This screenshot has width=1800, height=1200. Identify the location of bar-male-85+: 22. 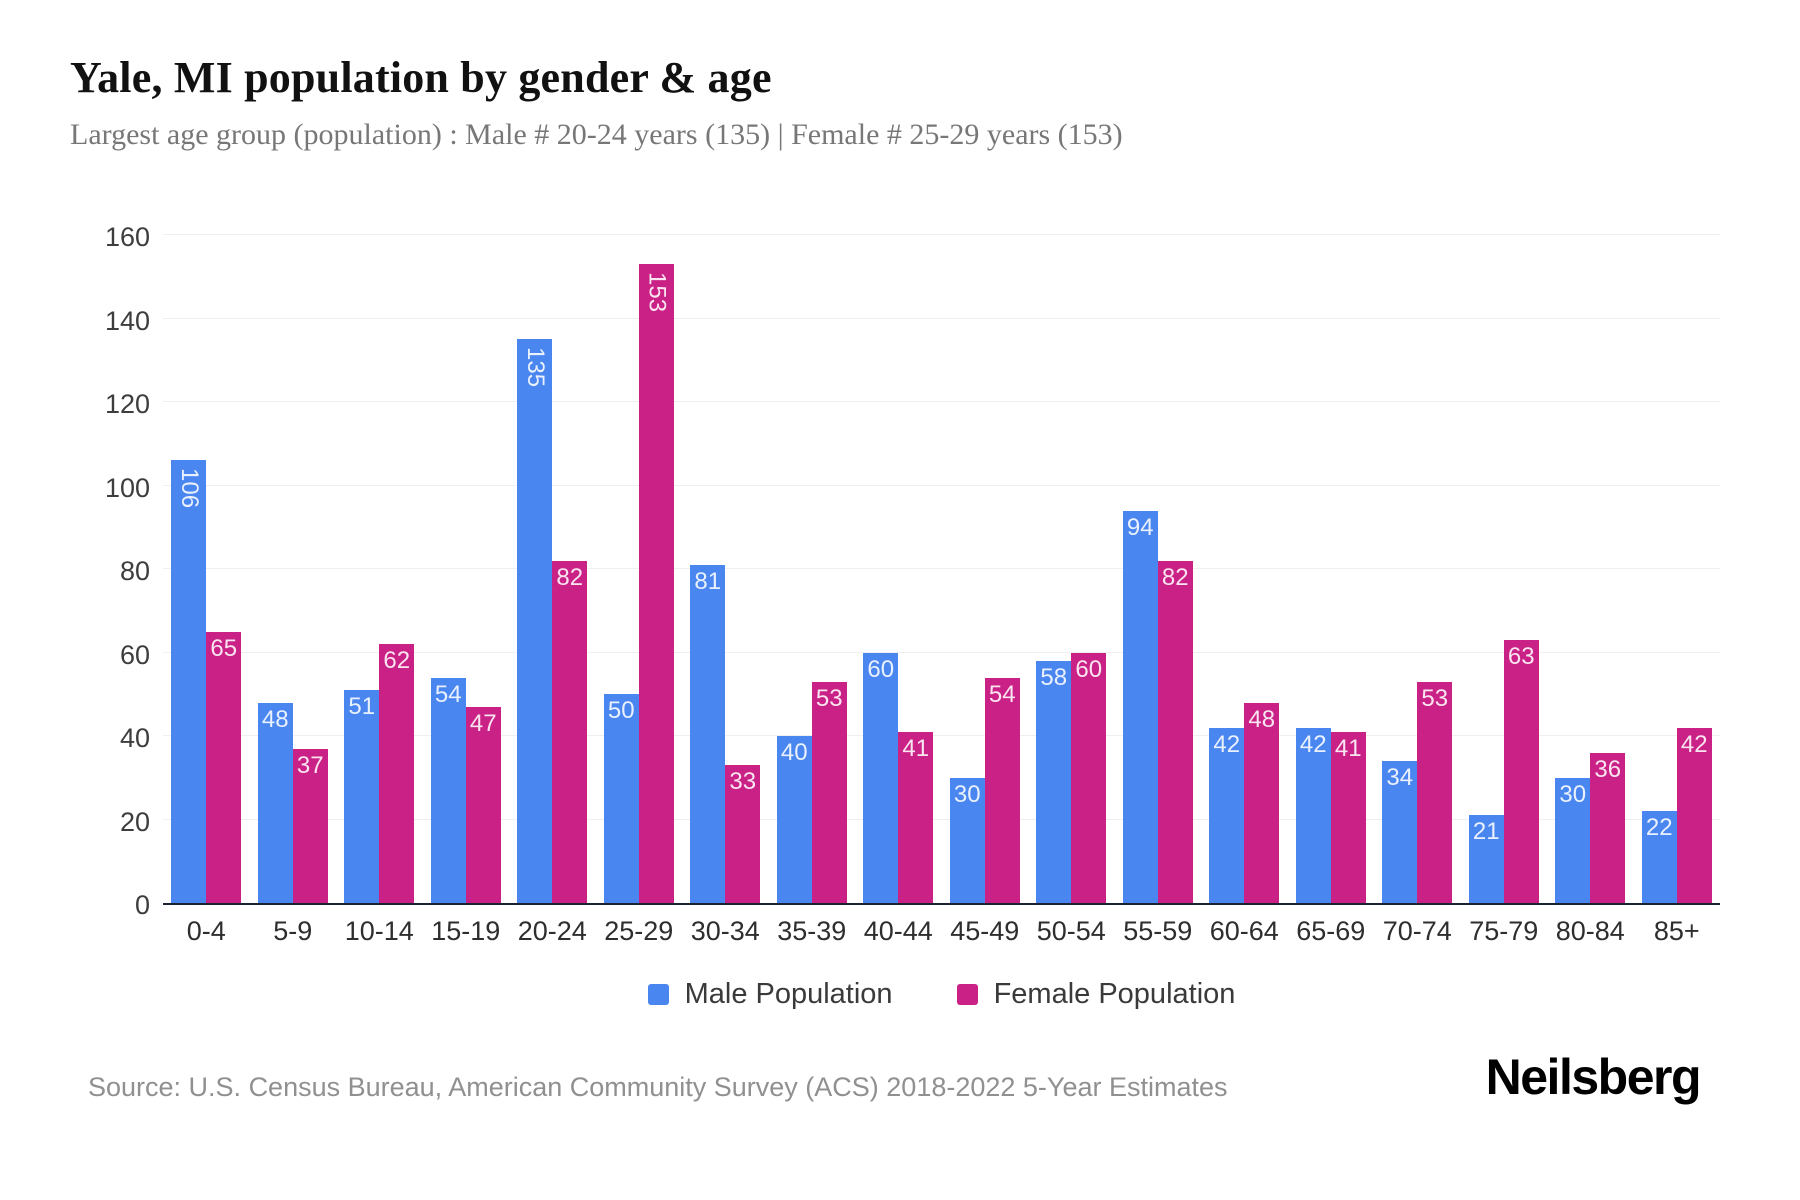
(1659, 857).